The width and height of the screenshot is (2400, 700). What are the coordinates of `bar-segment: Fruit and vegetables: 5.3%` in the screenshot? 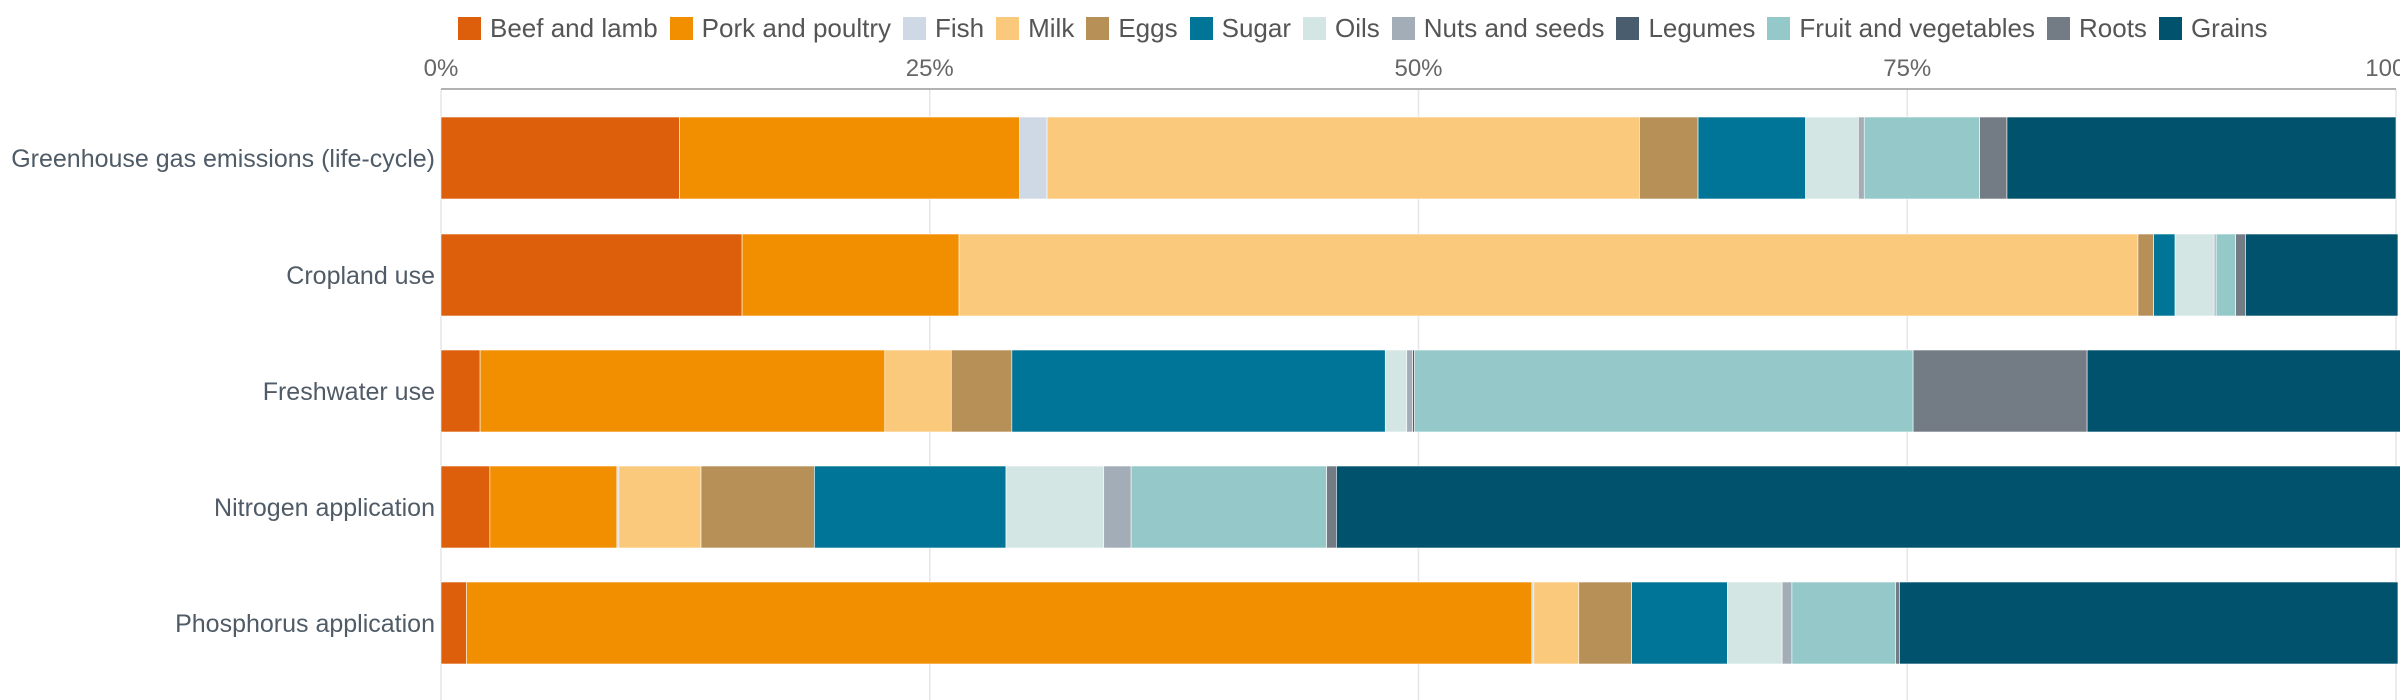 It's located at (1843, 623).